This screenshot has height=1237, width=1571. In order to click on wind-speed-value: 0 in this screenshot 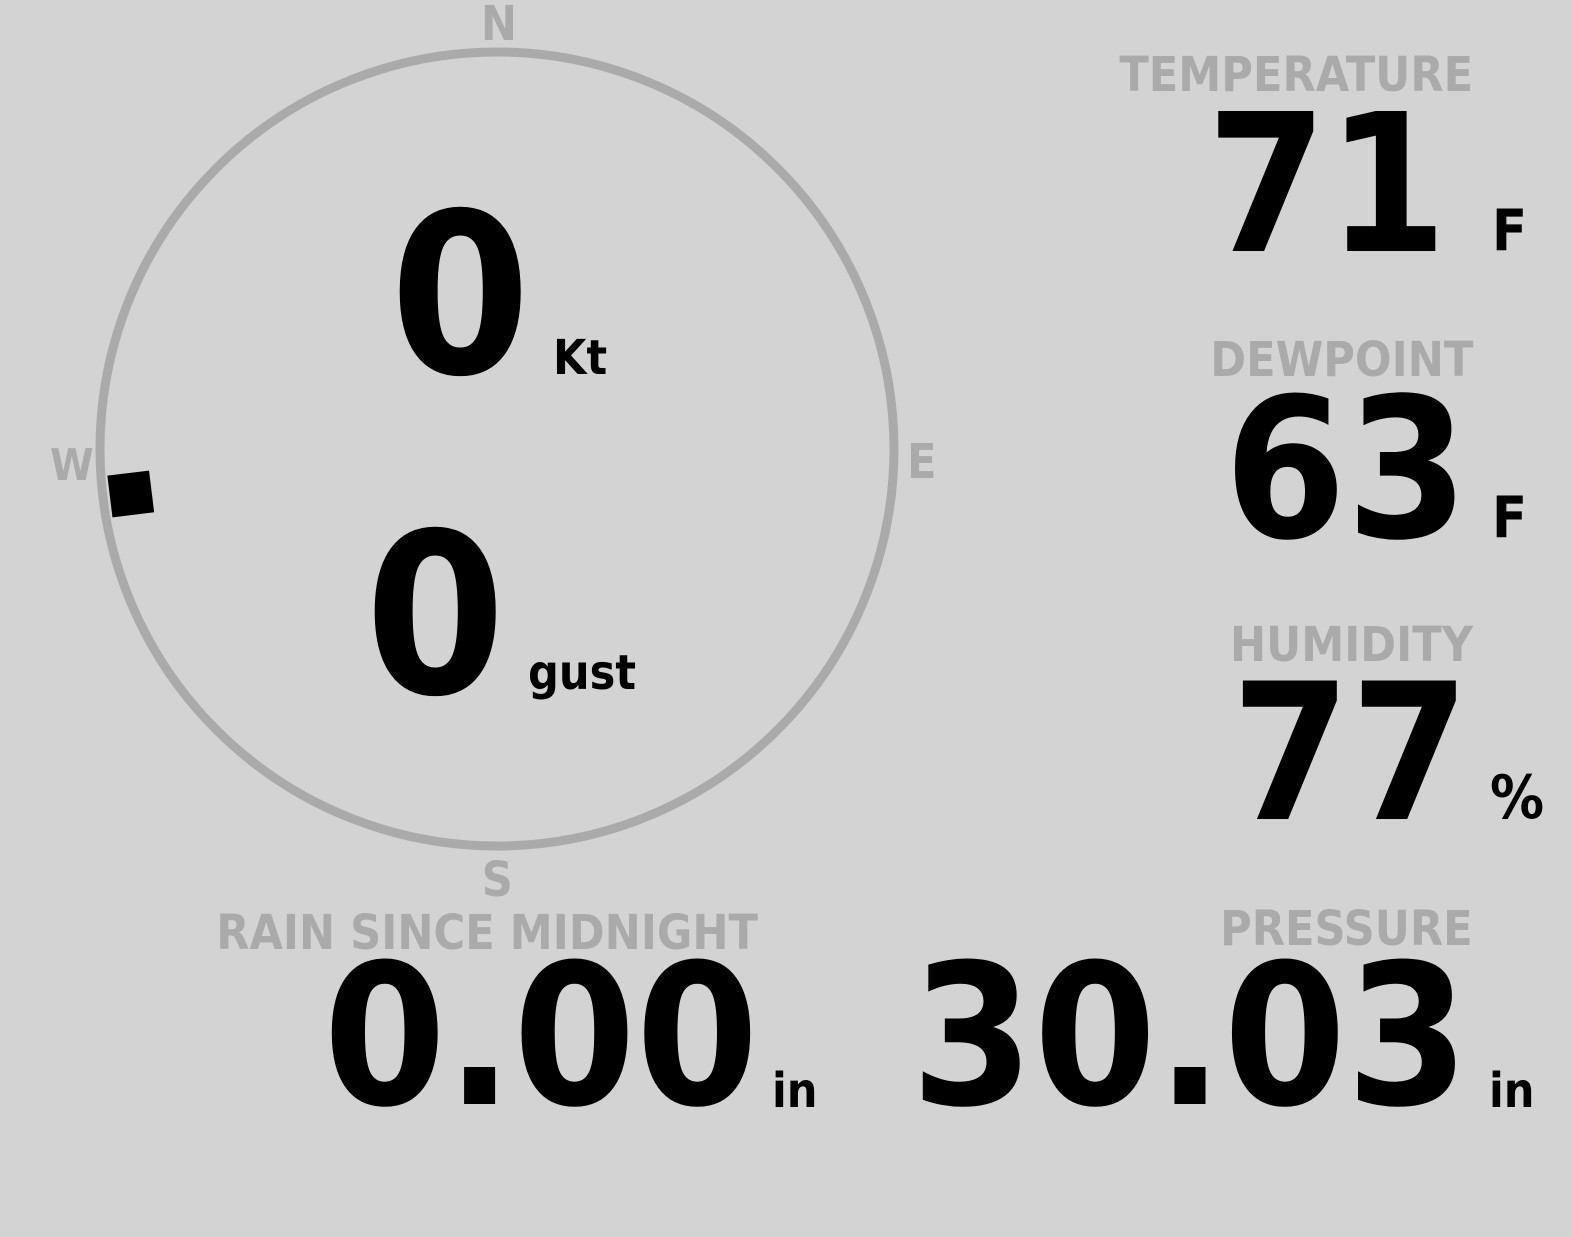, I will do `click(460, 295)`.